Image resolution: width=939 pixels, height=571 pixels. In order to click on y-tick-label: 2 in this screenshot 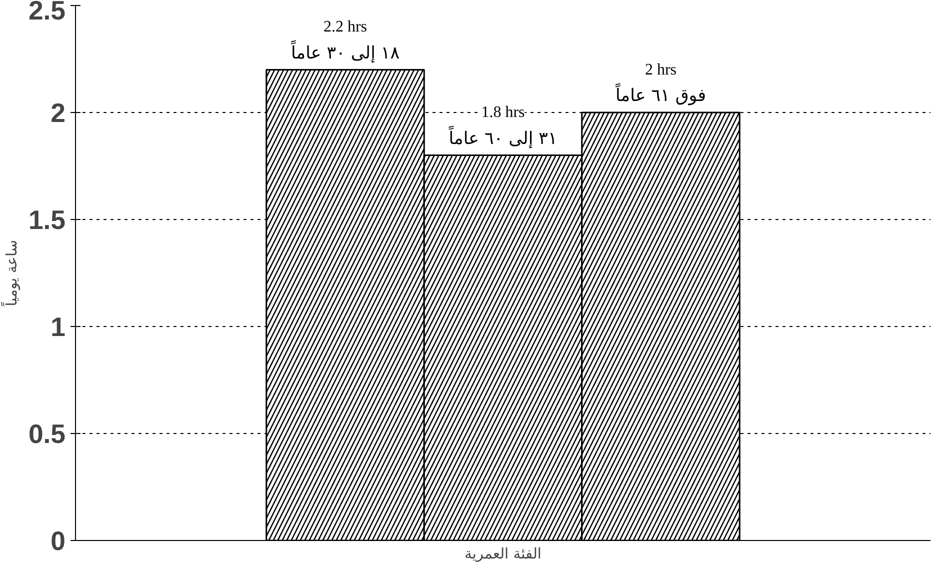, I will do `click(58, 113)`.